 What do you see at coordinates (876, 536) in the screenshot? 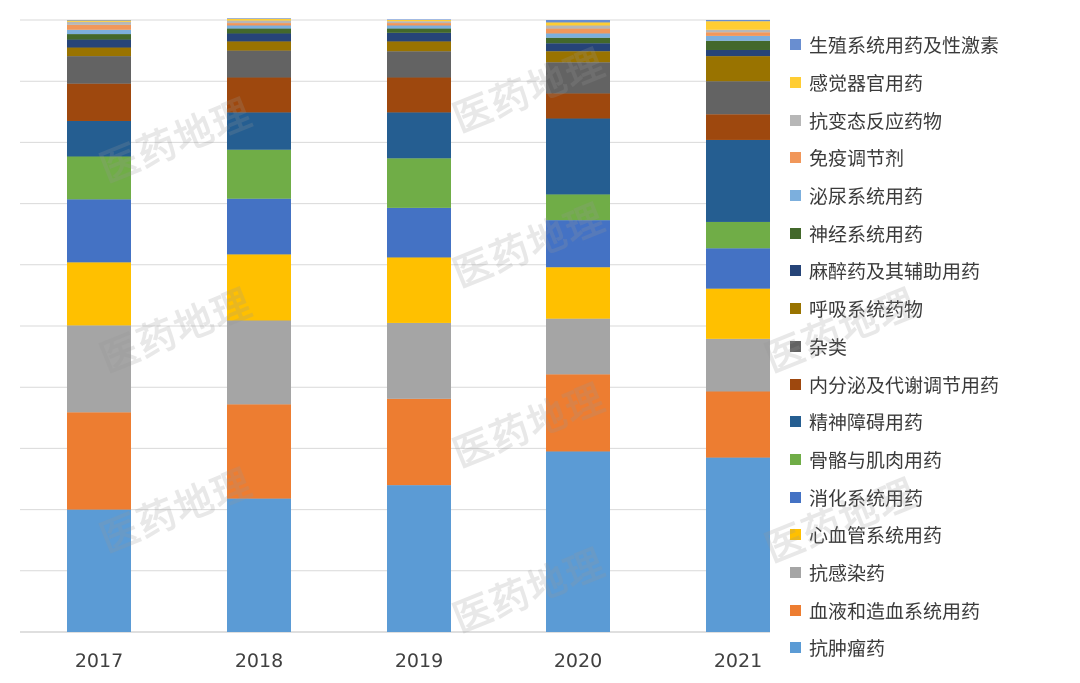
I see `legend-label: 心血管系统用药` at bounding box center [876, 536].